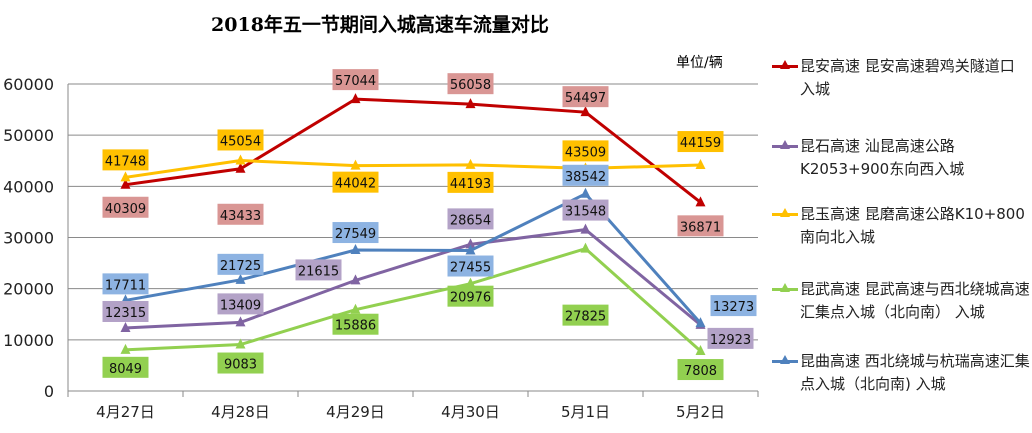  Describe the element at coordinates (699, 63) in the screenshot. I see `unit-label: 单位/辆` at that location.